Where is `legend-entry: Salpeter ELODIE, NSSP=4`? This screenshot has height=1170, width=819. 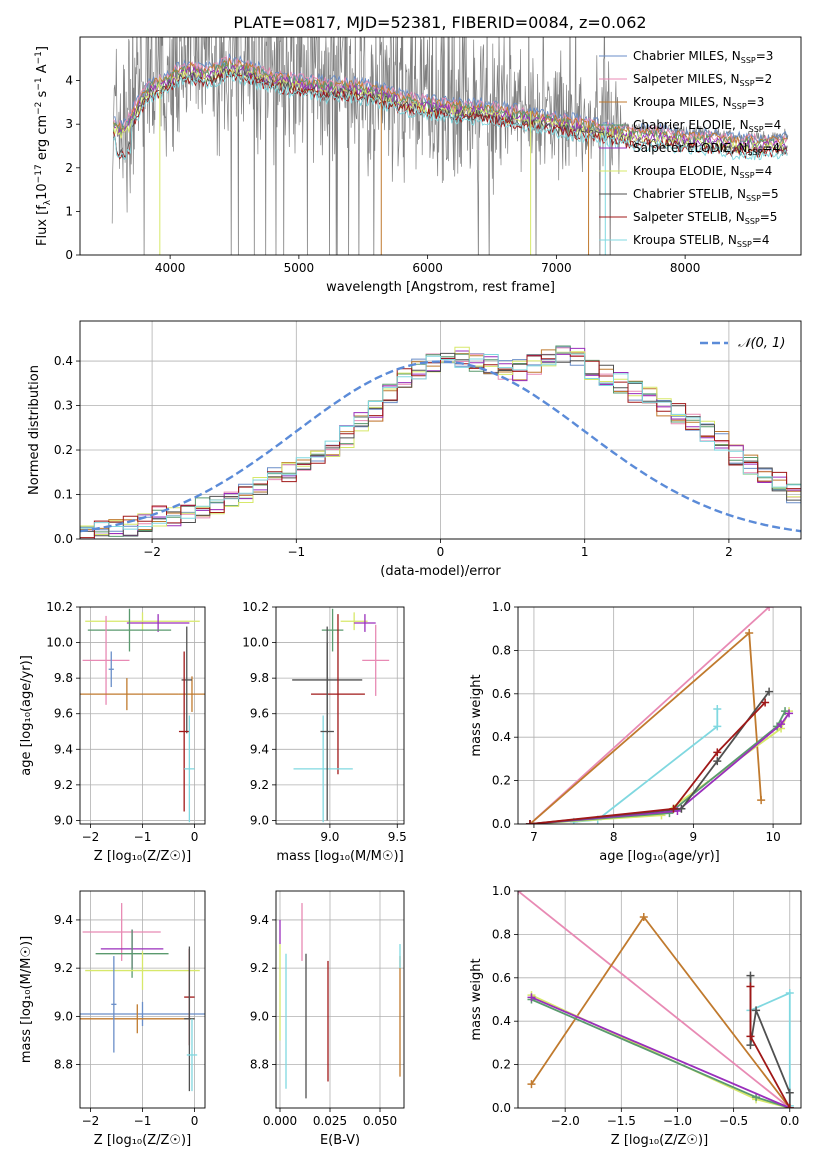 legend-entry: Salpeter ELODIE, NSSP=4 is located at coordinates (706, 149).